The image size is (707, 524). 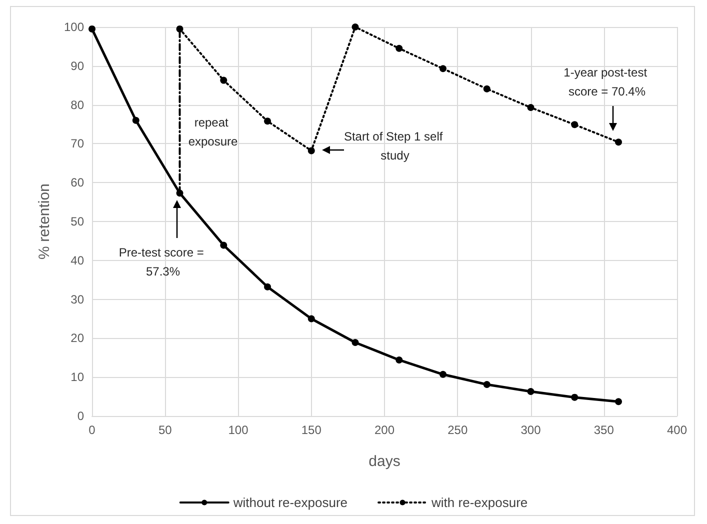 I want to click on x-tick-label: 100, so click(x=238, y=430).